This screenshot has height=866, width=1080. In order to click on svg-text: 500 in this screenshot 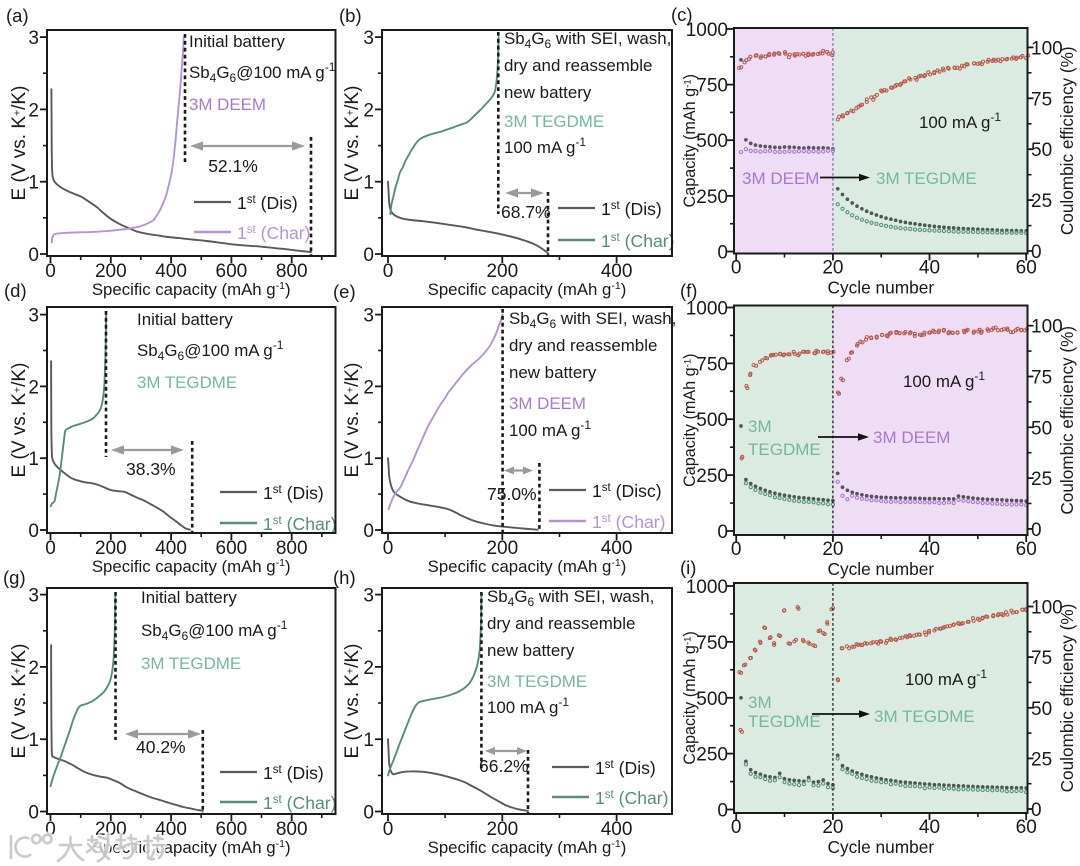, I will do `click(712, 699)`.